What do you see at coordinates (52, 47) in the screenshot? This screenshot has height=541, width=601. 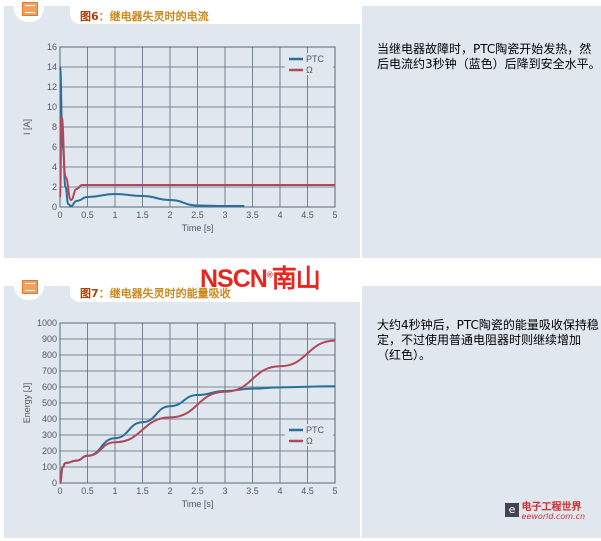 I see `y-tick-label: 16` at bounding box center [52, 47].